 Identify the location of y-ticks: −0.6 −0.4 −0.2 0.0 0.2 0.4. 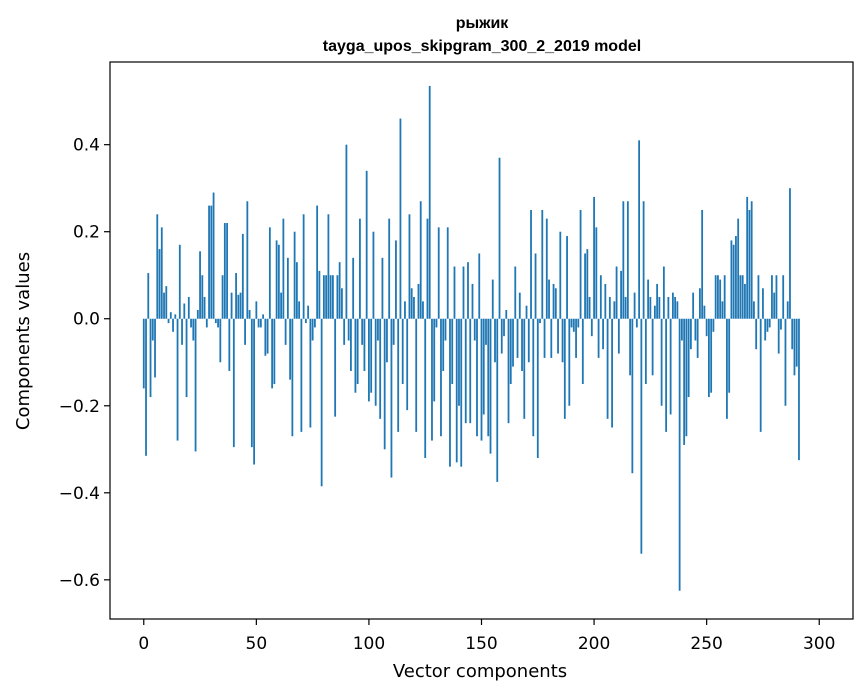
(84, 363).